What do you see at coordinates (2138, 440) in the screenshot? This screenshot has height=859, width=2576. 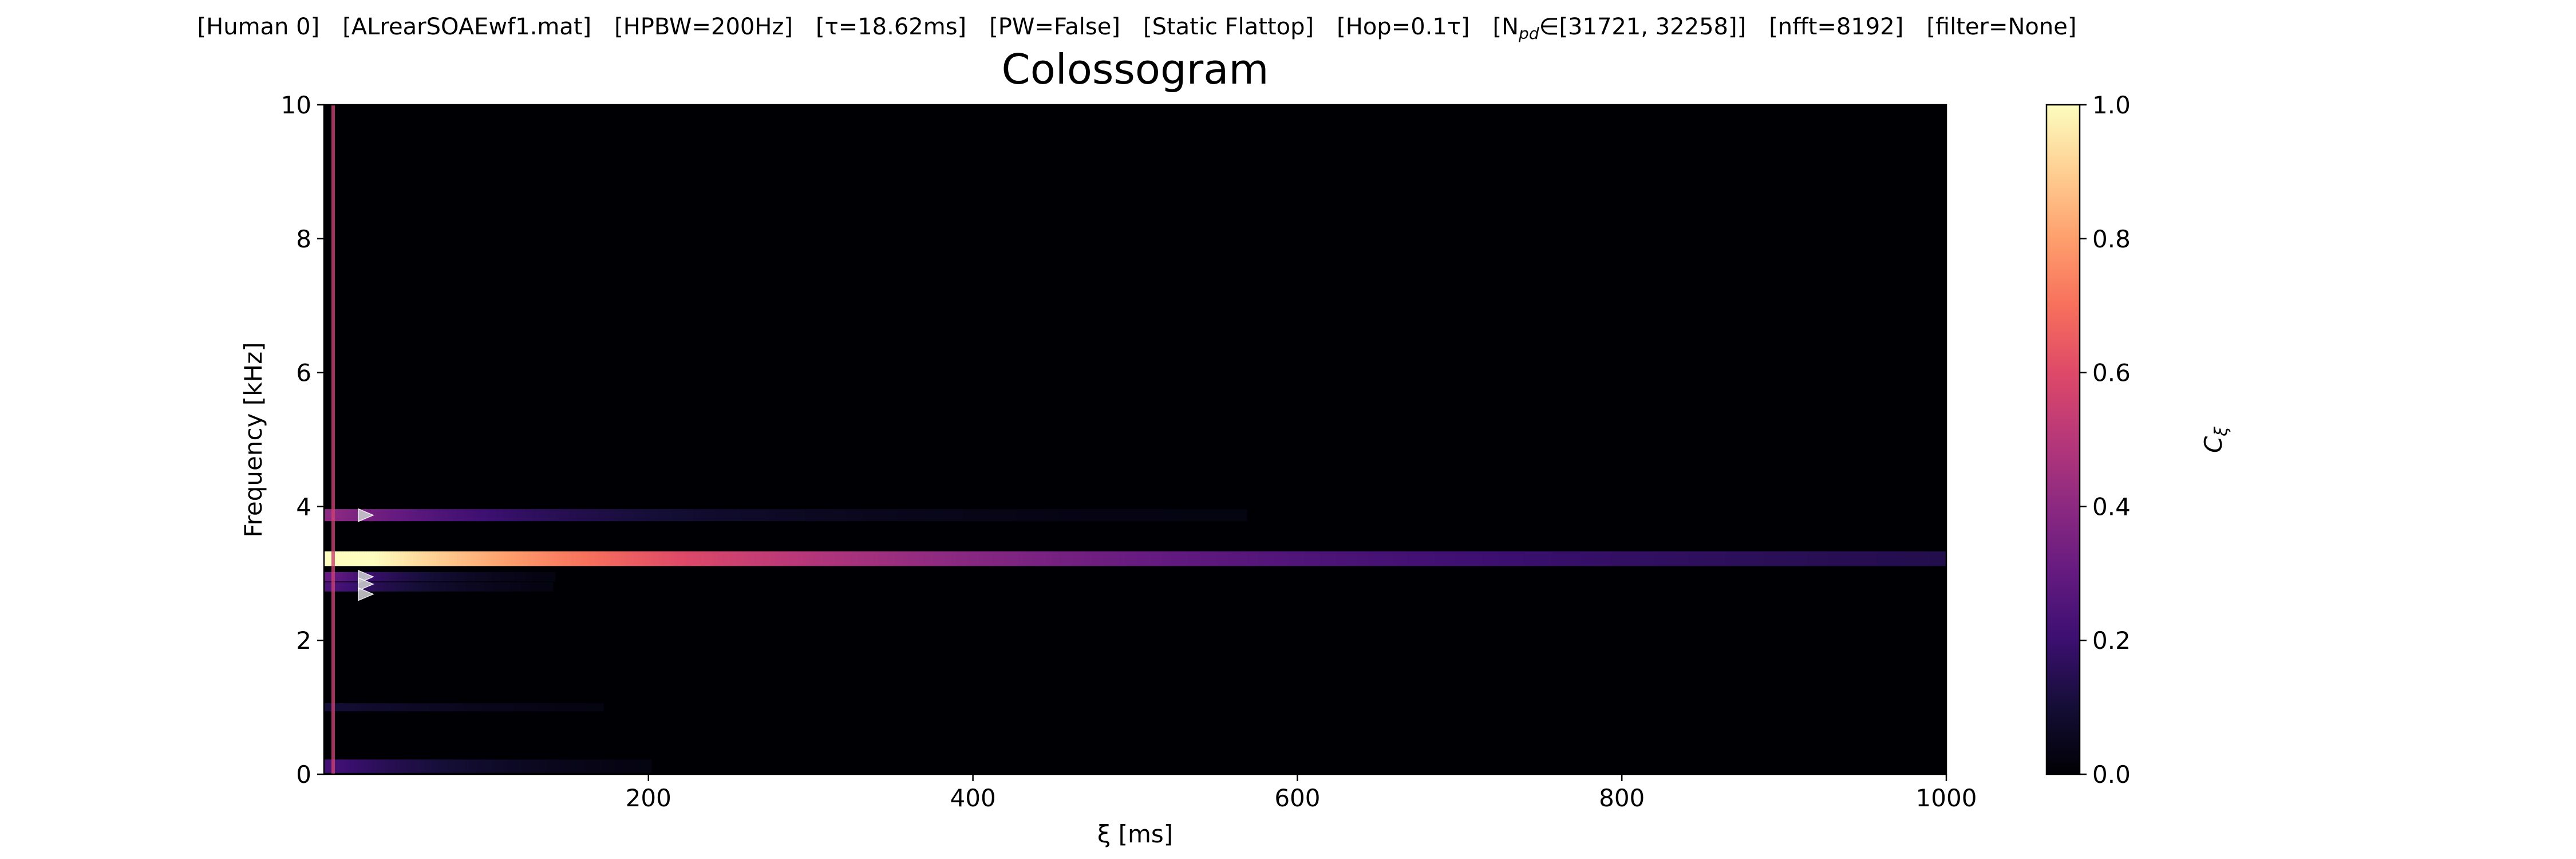 I see `colorbar: 0.00.20.40.60.81.0 Cξ` at bounding box center [2138, 440].